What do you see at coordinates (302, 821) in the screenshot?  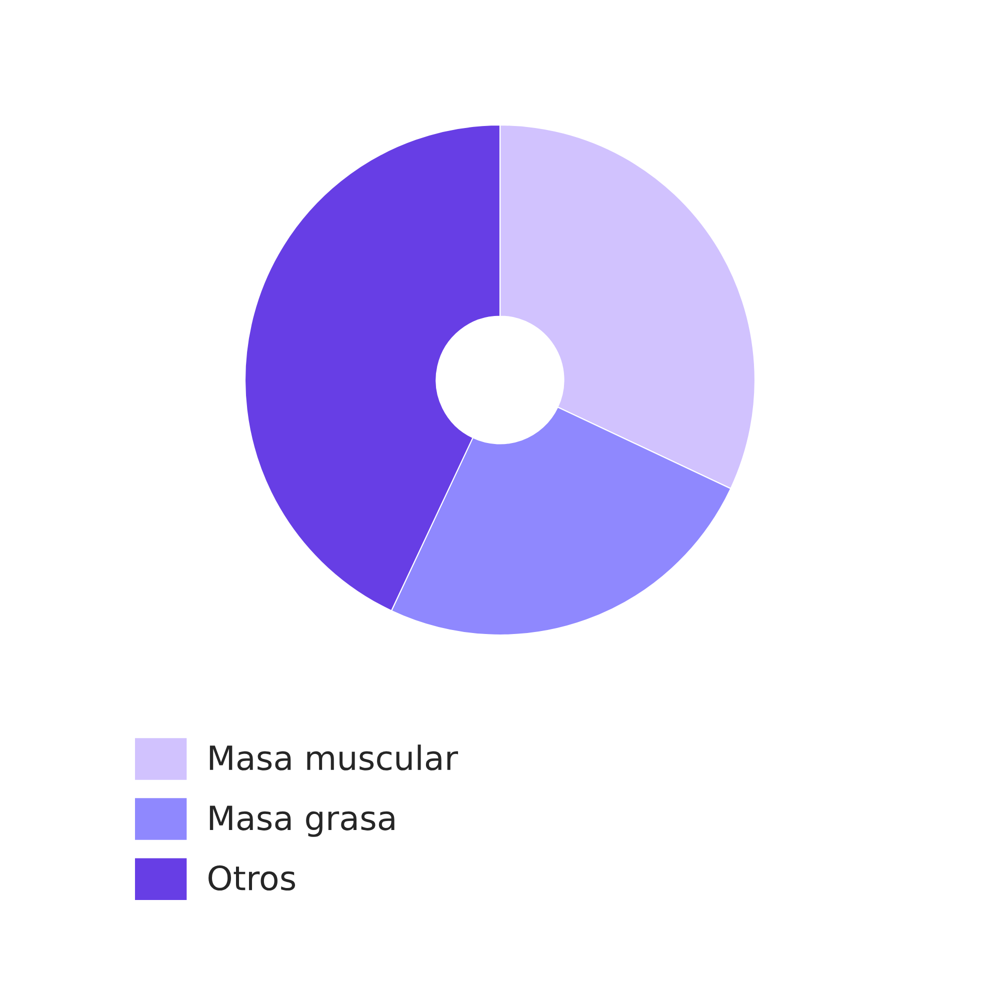 I see `legend-label: Masa grasa` at bounding box center [302, 821].